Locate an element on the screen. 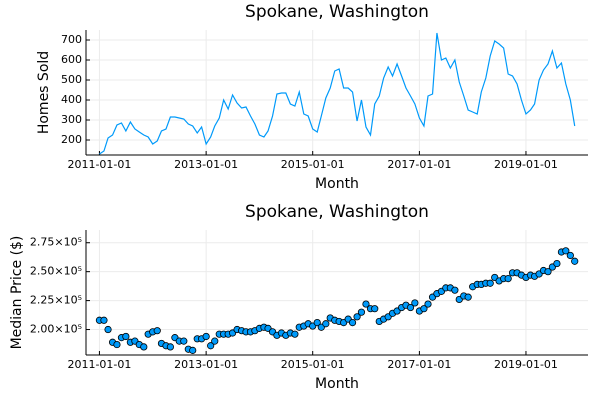  y-tick-label: 300 is located at coordinates (71, 119).